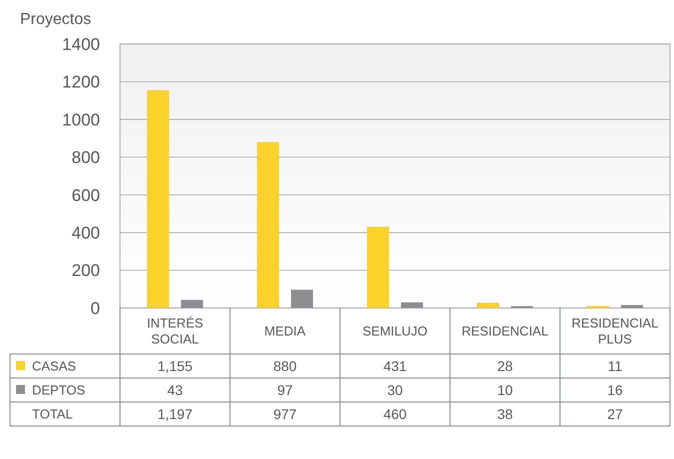 This screenshot has height=459, width=674. What do you see at coordinates (285, 331) in the screenshot?
I see `x-tick-label: MEDIA` at bounding box center [285, 331].